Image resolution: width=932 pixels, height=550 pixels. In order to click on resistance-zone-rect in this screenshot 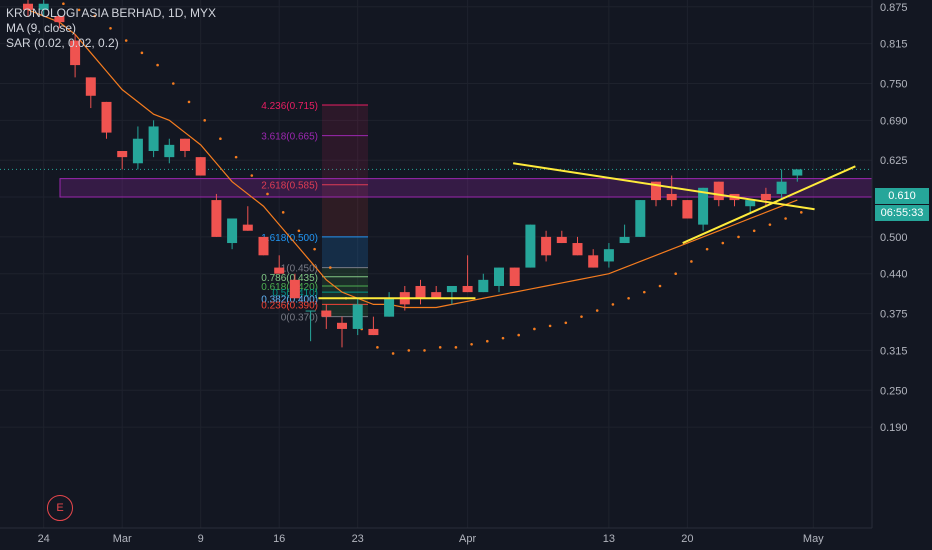, I will do `click(466, 188)`.